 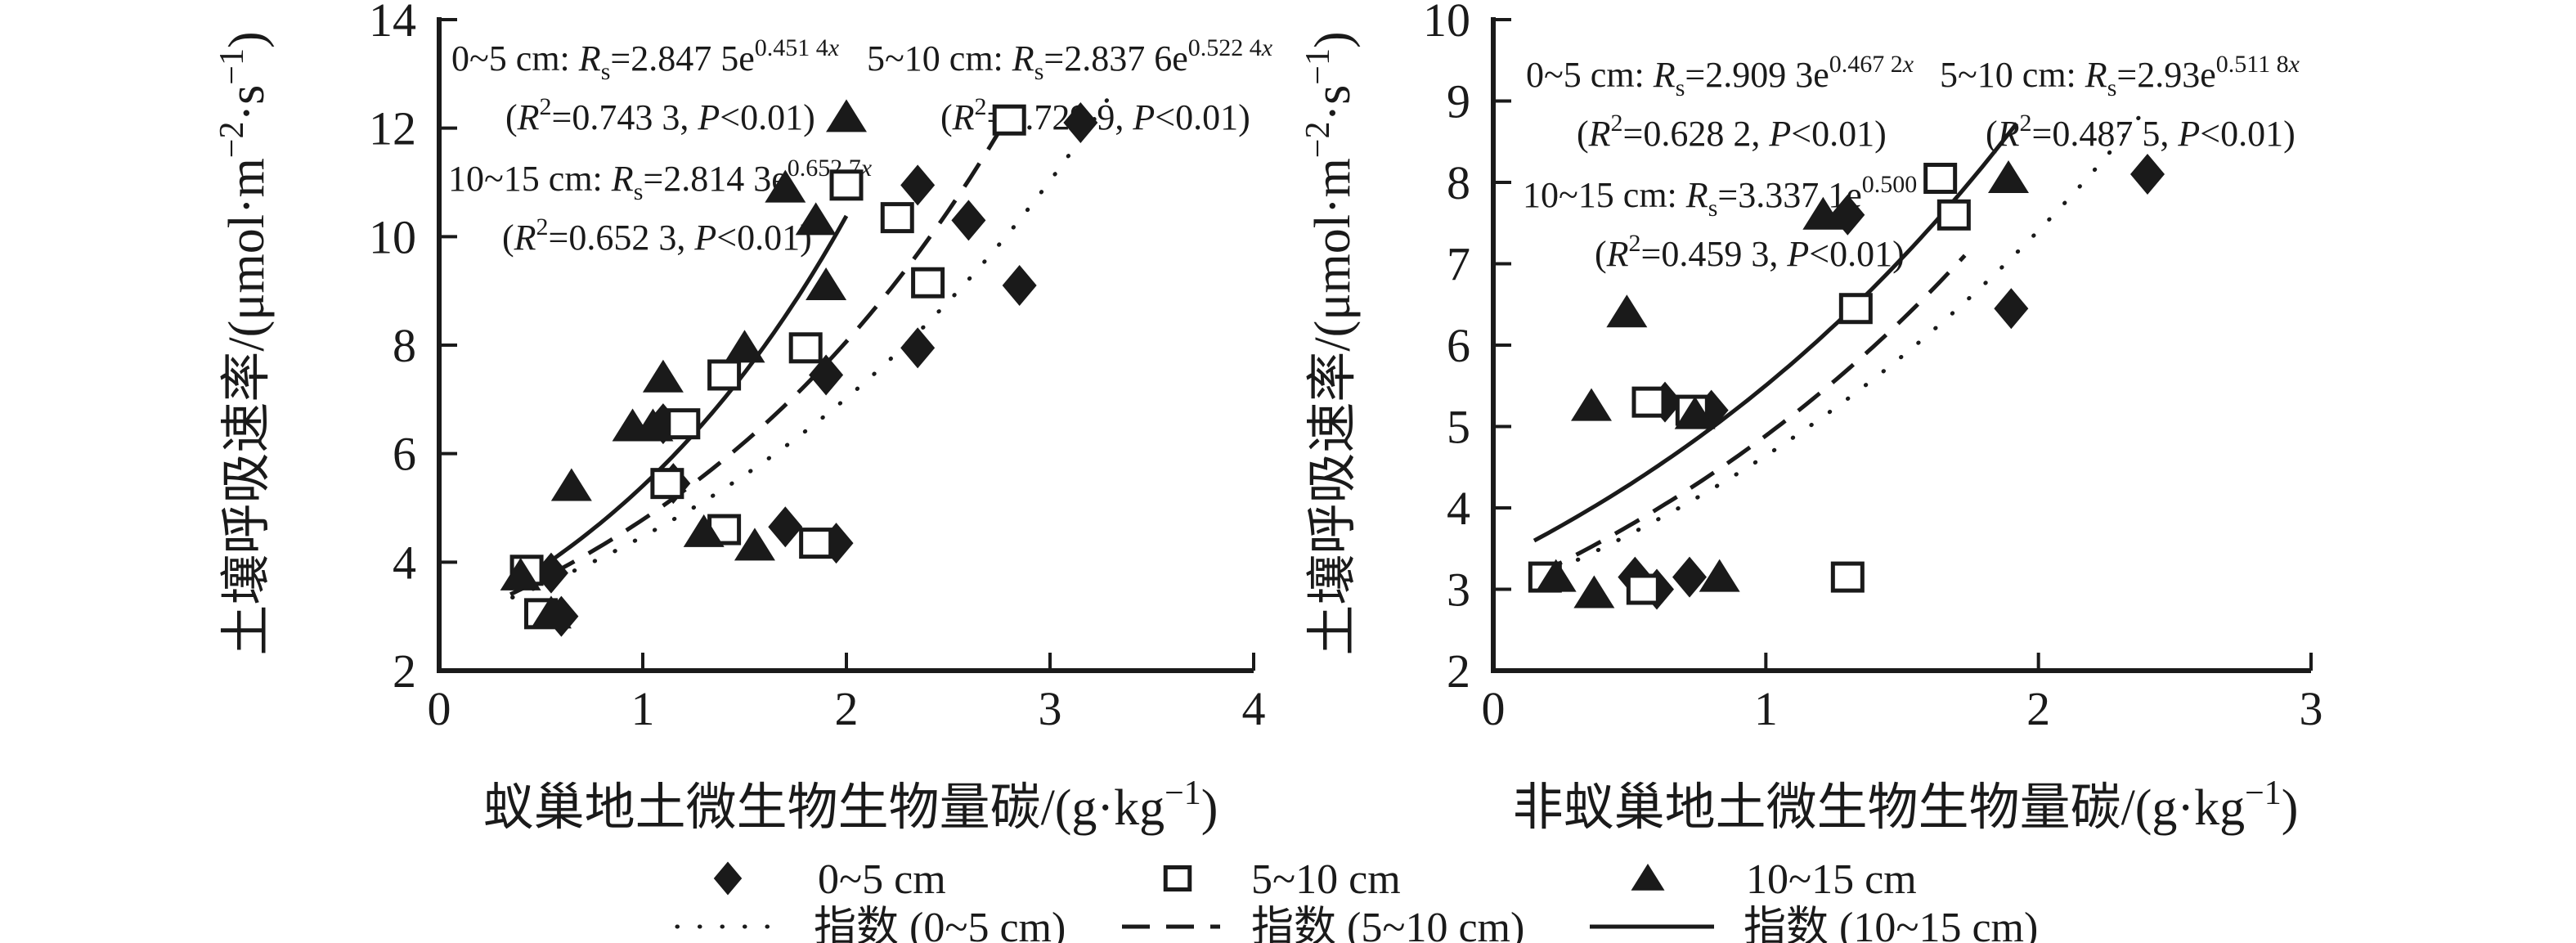 I want to click on fit-curve-dotted, so click(x=1839, y=346).